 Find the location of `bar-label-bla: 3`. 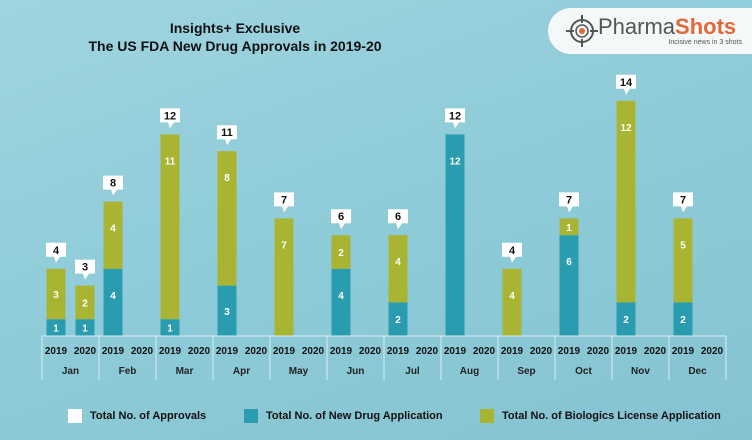

bar-label-bla: 3 is located at coordinates (56, 295).